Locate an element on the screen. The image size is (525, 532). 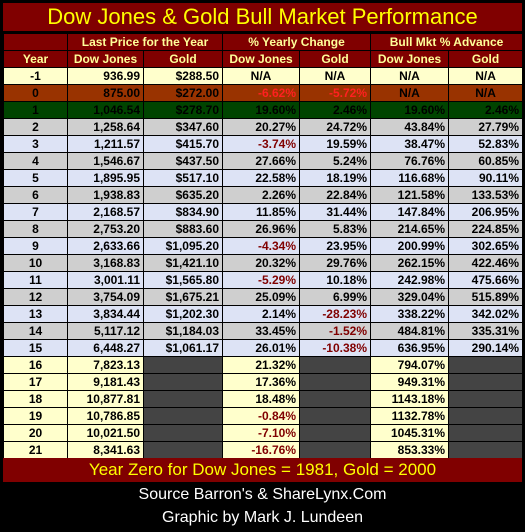
cell-dow-price: 2,633.66 is located at coordinates (105, 246).